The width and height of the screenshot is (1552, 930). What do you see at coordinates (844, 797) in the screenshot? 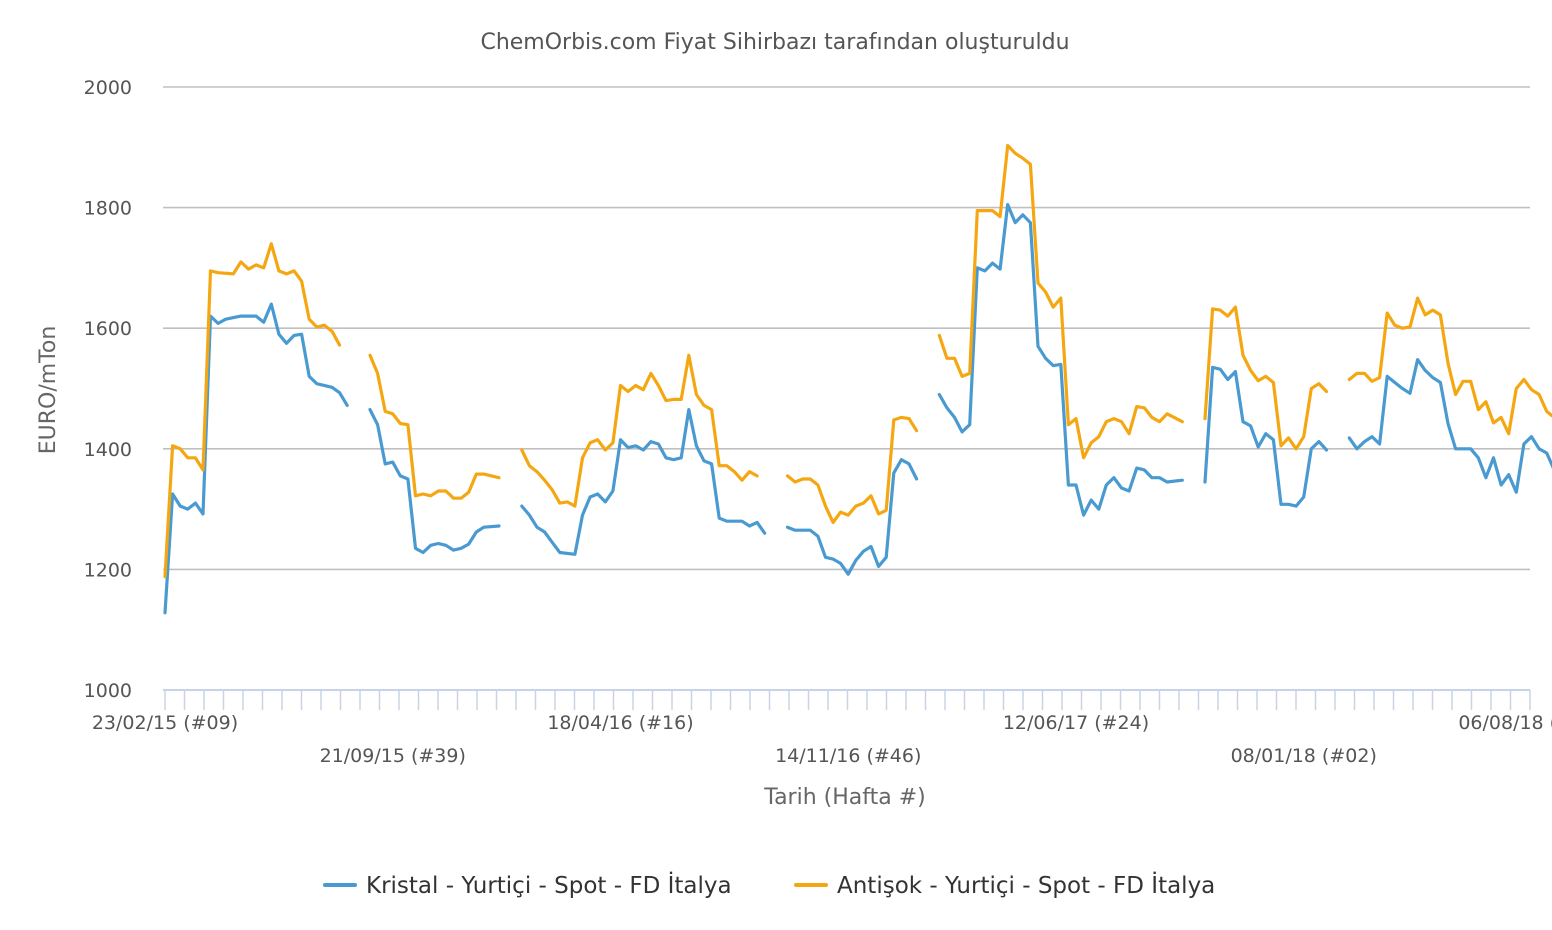
I see `x-axis-label: Tarih (Hafta #)` at bounding box center [844, 797].